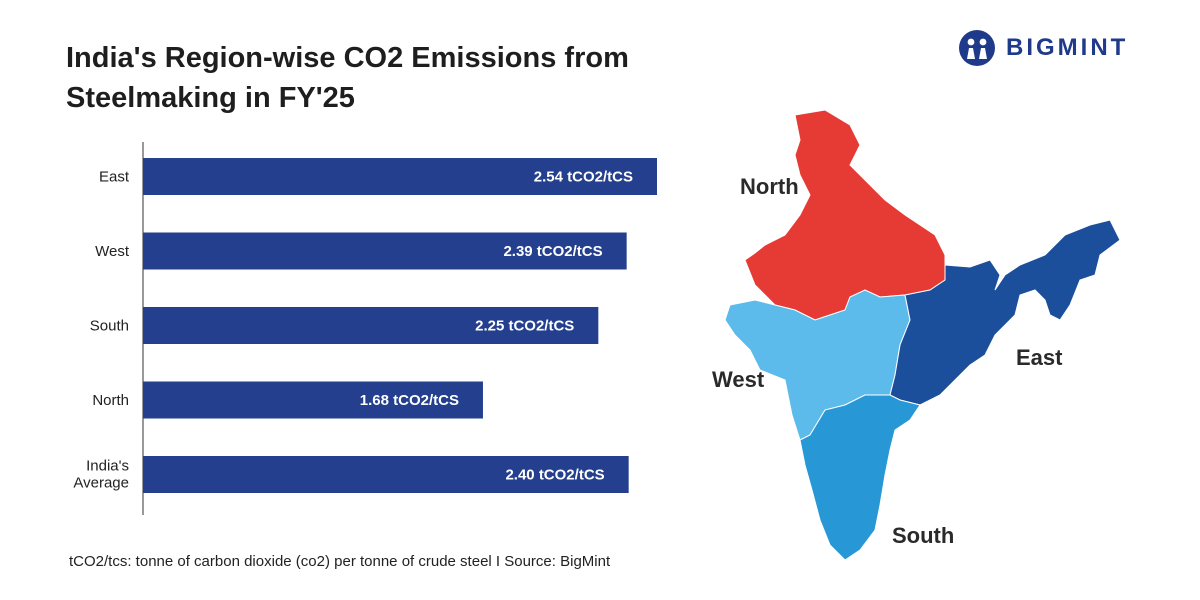 This screenshot has height=600, width=1200. I want to click on category-tick-label: West, so click(112, 251).